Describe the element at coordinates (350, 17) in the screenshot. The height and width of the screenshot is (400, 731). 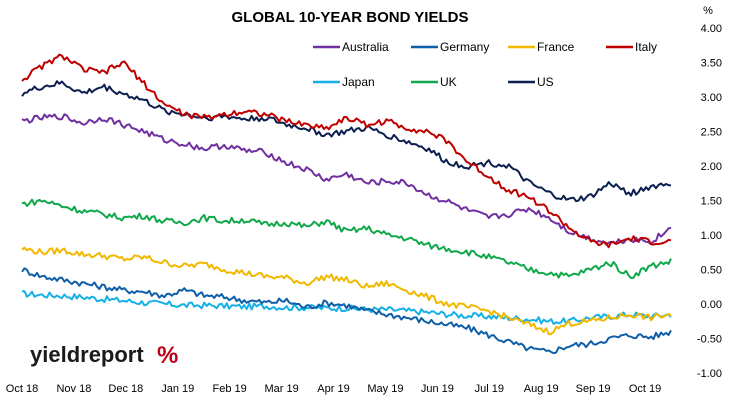
I see `chart-title: GLOBAL 10-YEAR BOND YIELDS` at that location.